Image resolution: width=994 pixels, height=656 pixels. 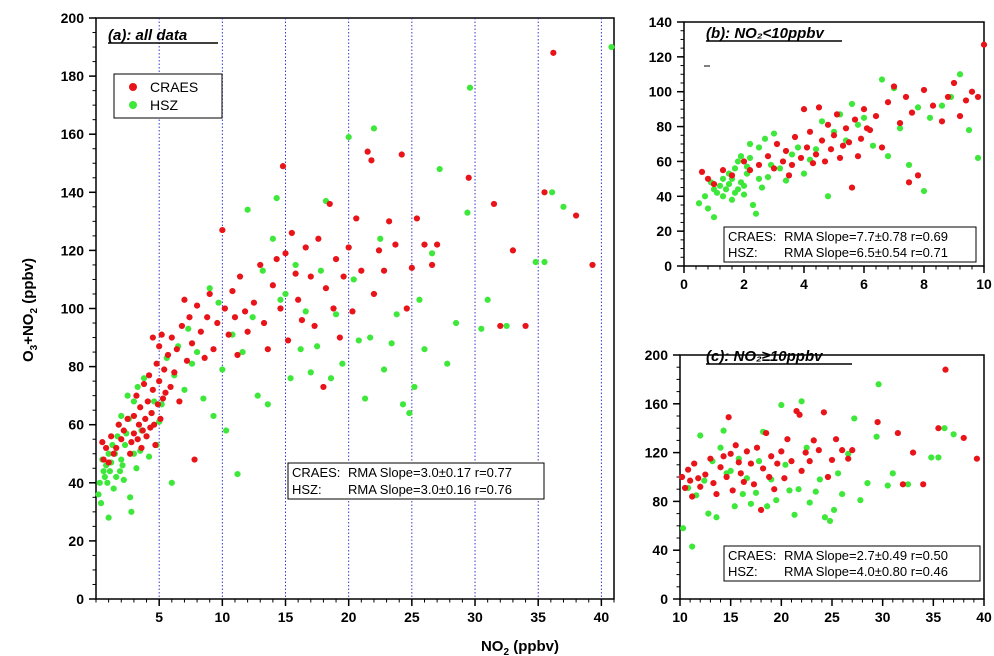 What do you see at coordinates (657, 404) in the screenshot?
I see `y-tick-label: 160` at bounding box center [657, 404].